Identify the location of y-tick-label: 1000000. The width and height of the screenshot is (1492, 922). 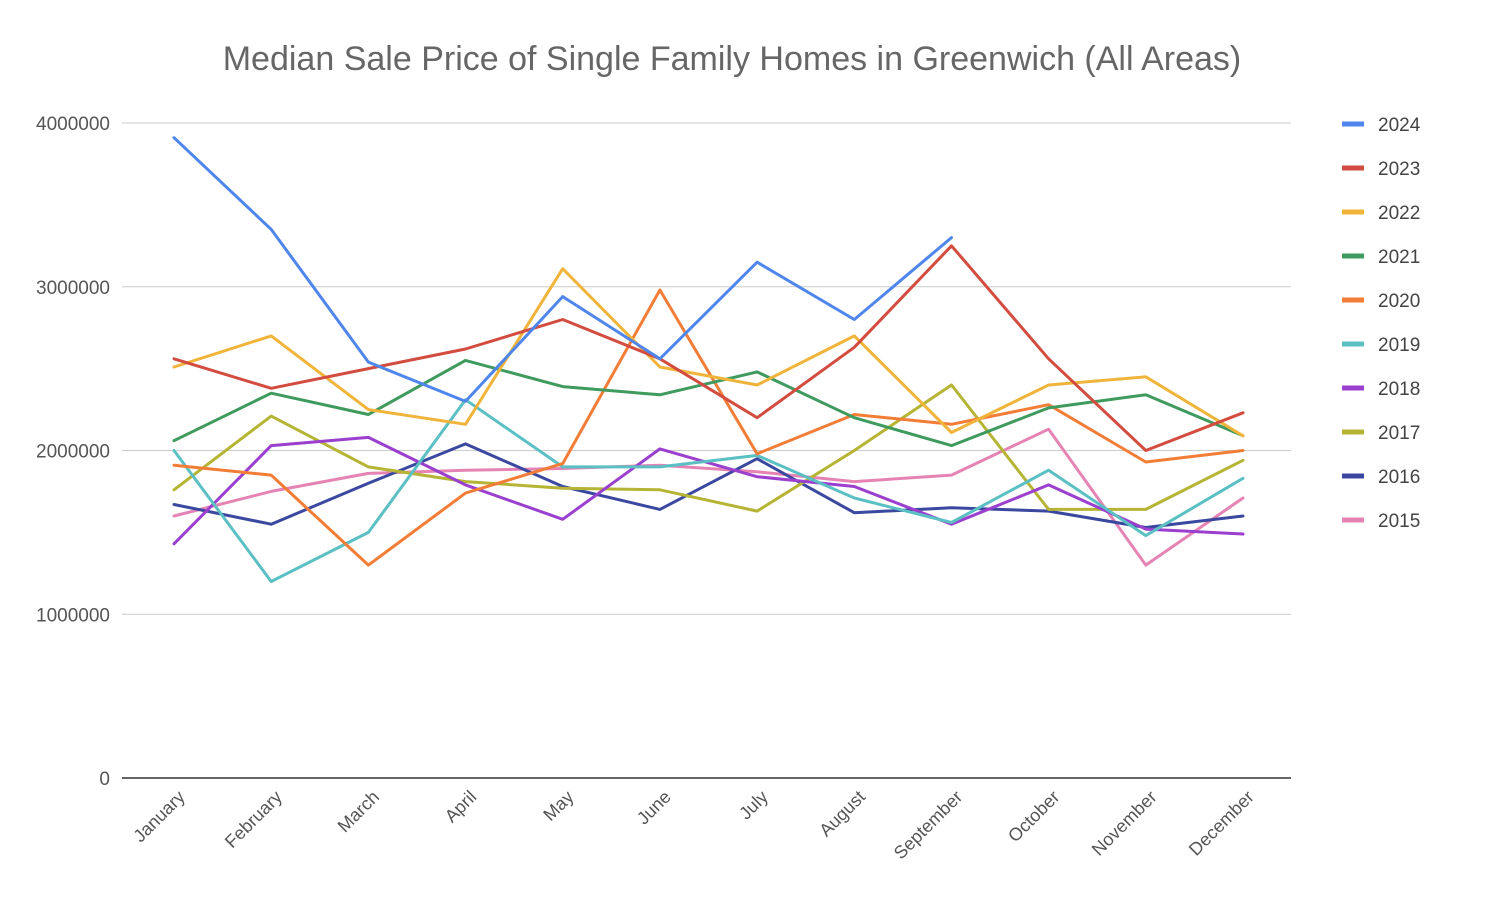
(73, 615).